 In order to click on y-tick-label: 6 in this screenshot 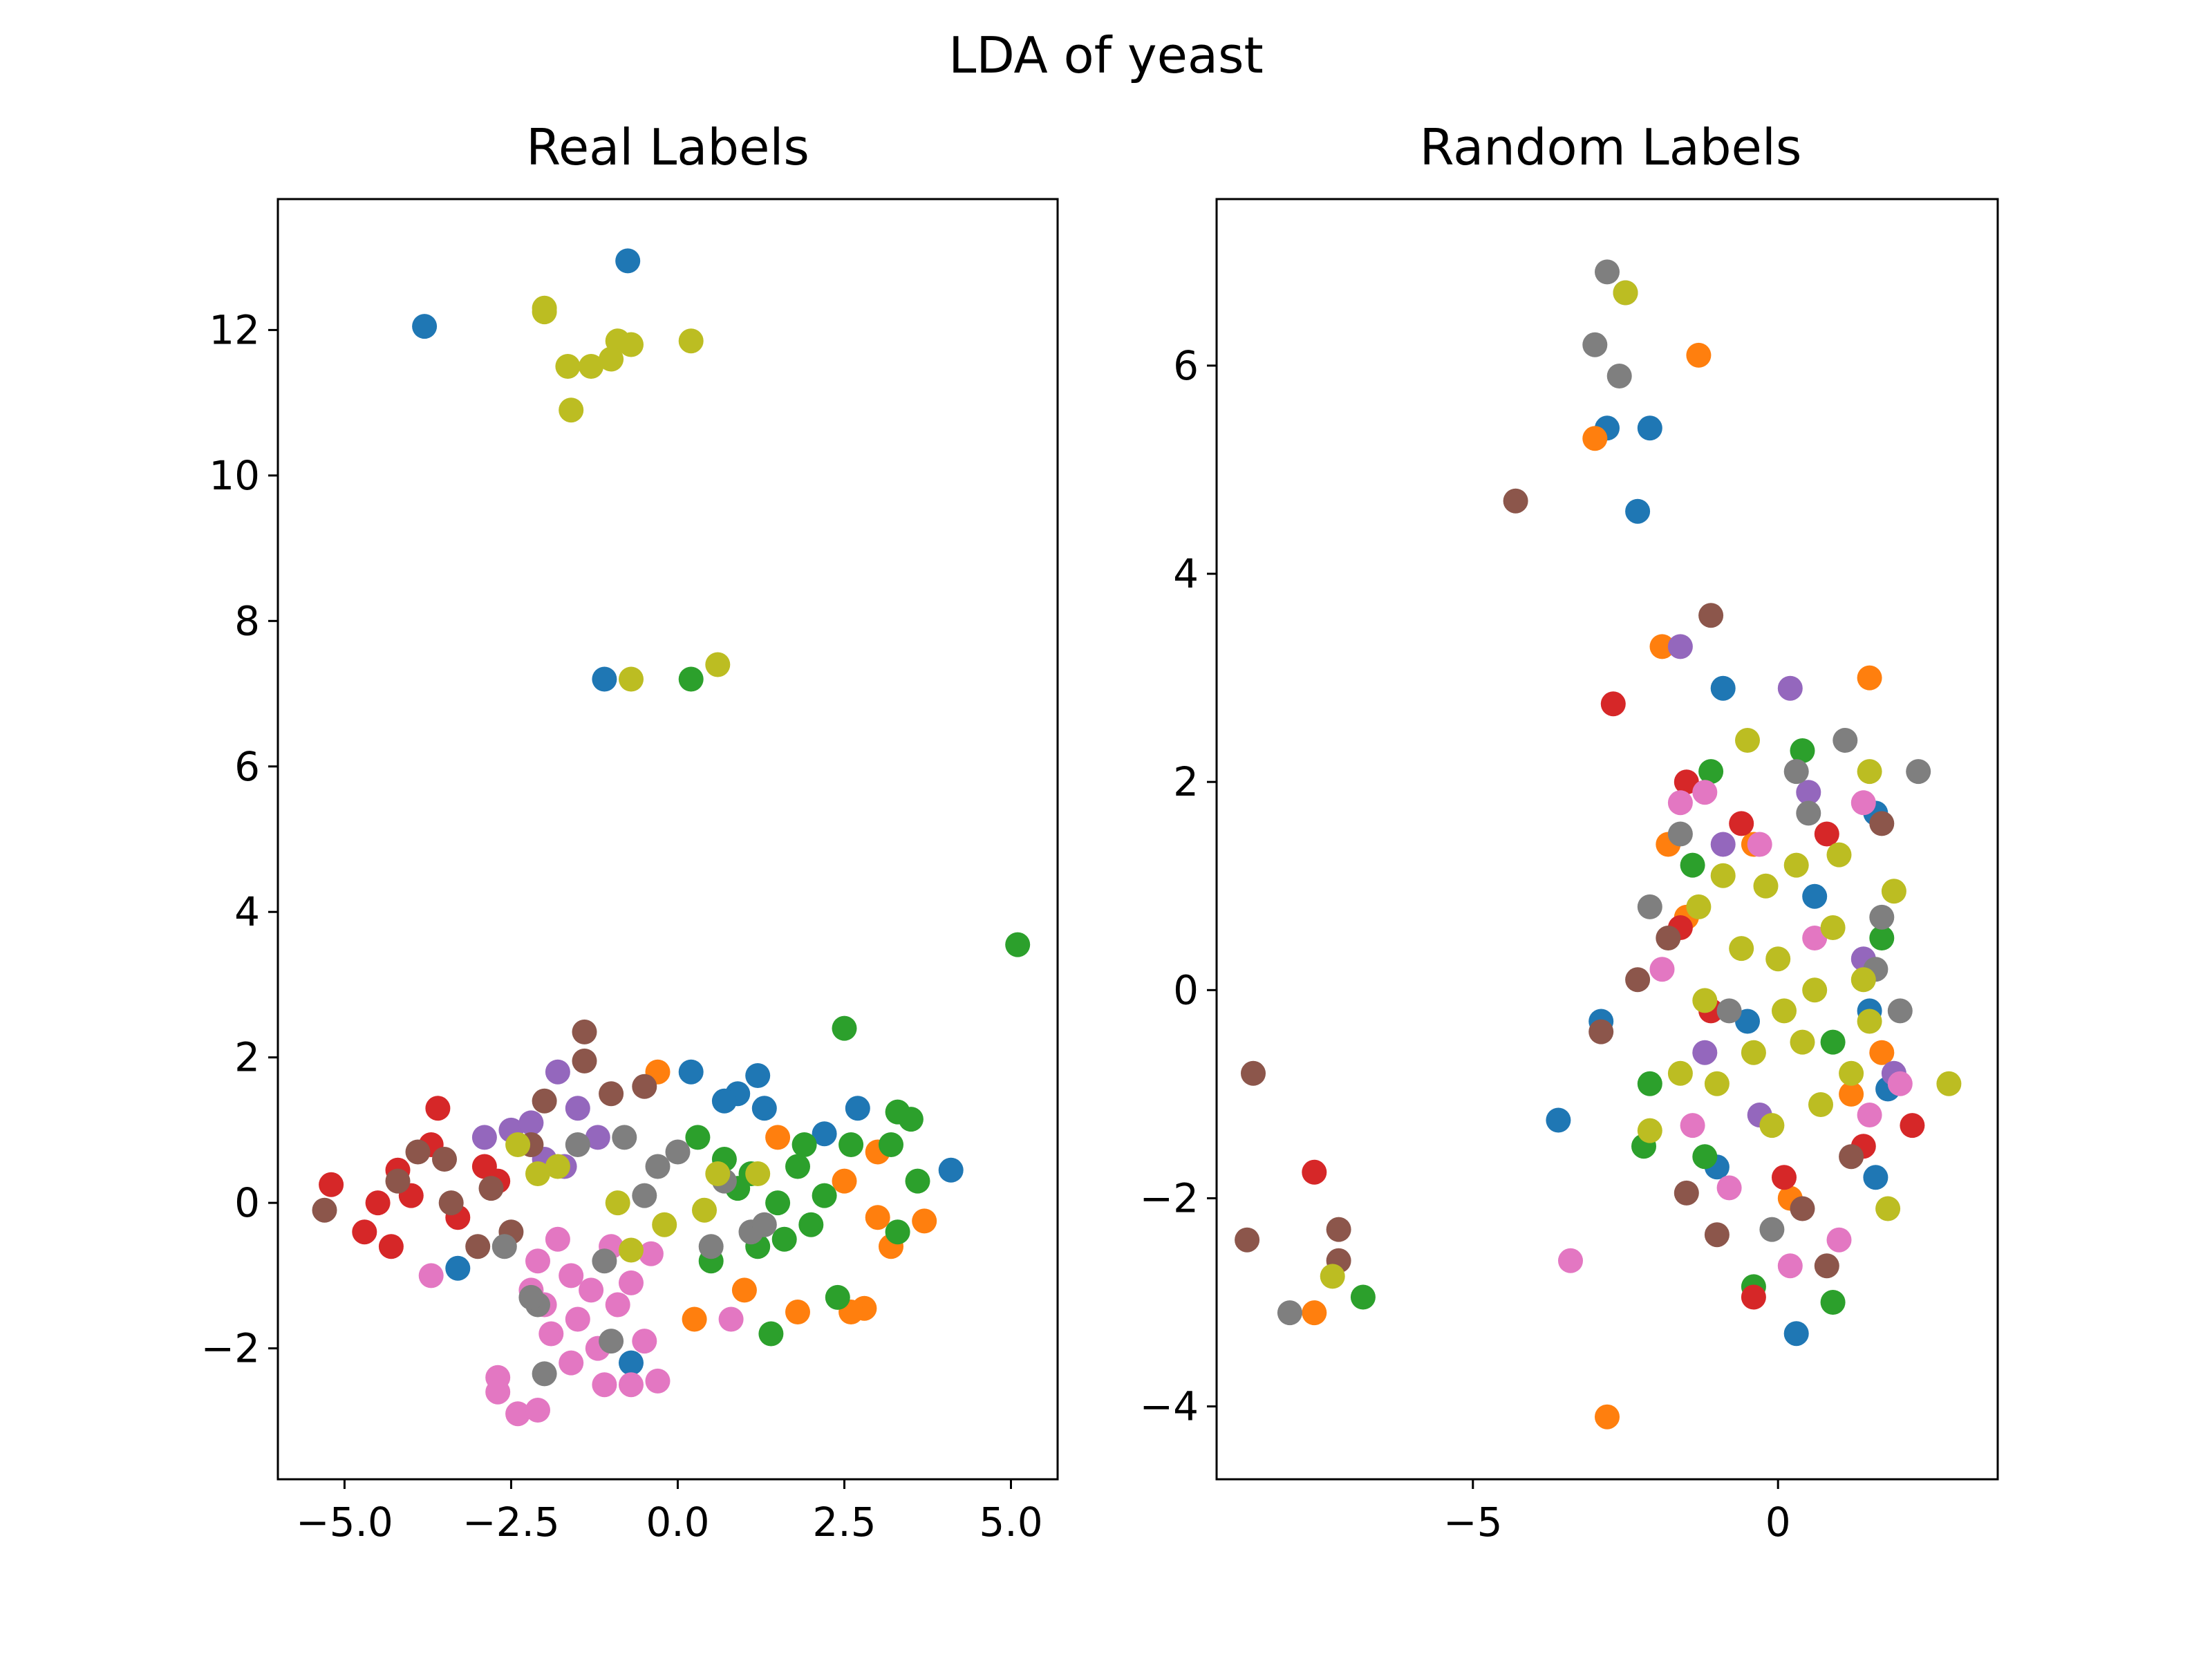, I will do `click(1186, 365)`.